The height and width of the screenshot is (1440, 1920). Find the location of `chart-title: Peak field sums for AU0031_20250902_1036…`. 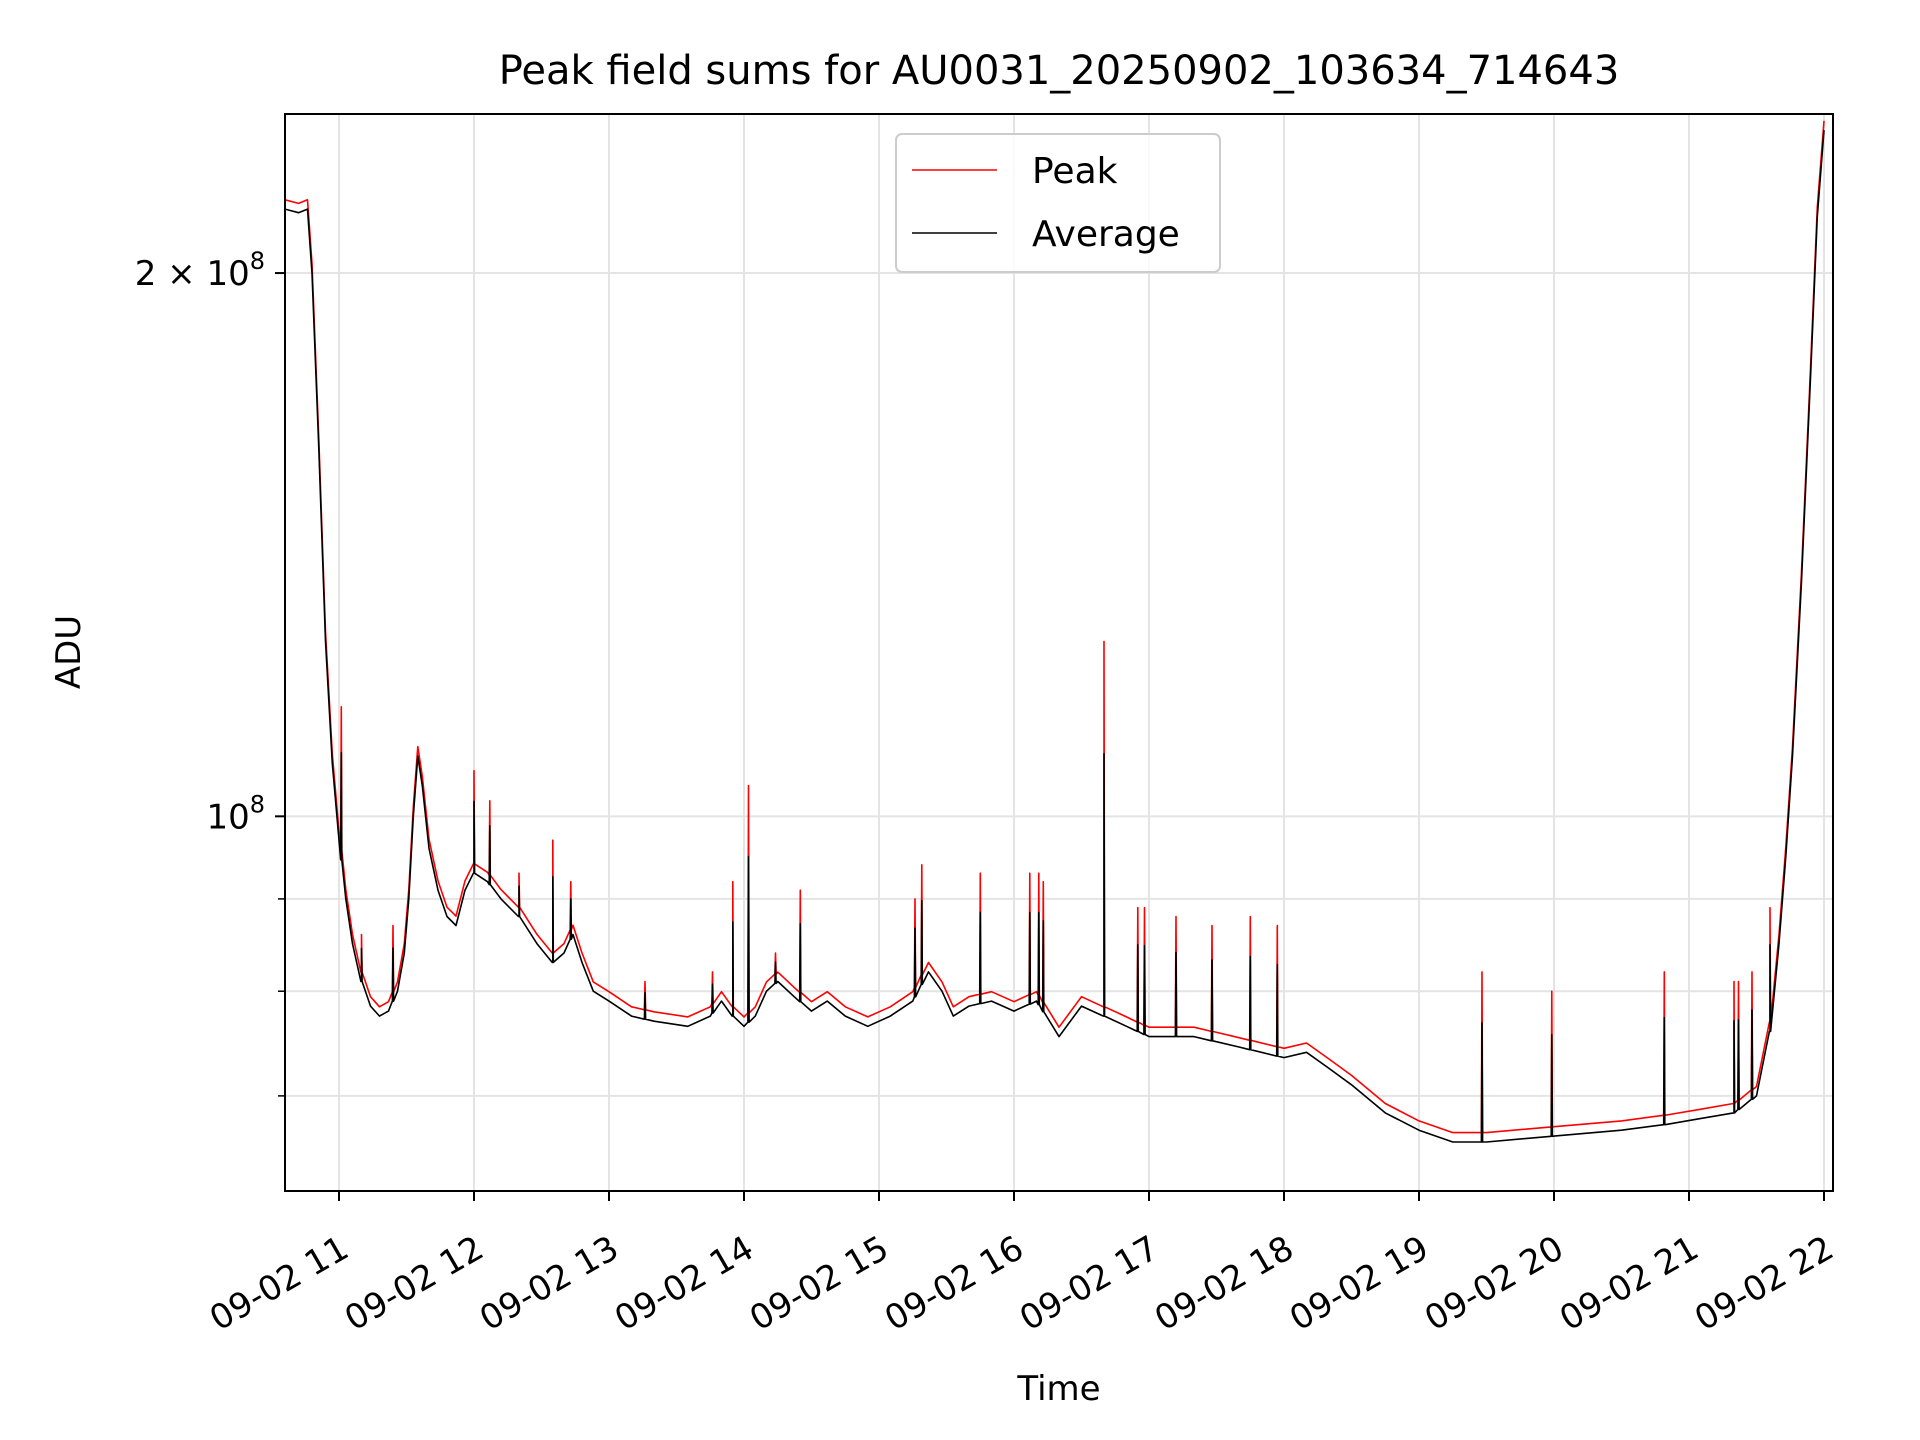

chart-title: Peak field sums for AU0031_20250902_1036… is located at coordinates (1059, 71).